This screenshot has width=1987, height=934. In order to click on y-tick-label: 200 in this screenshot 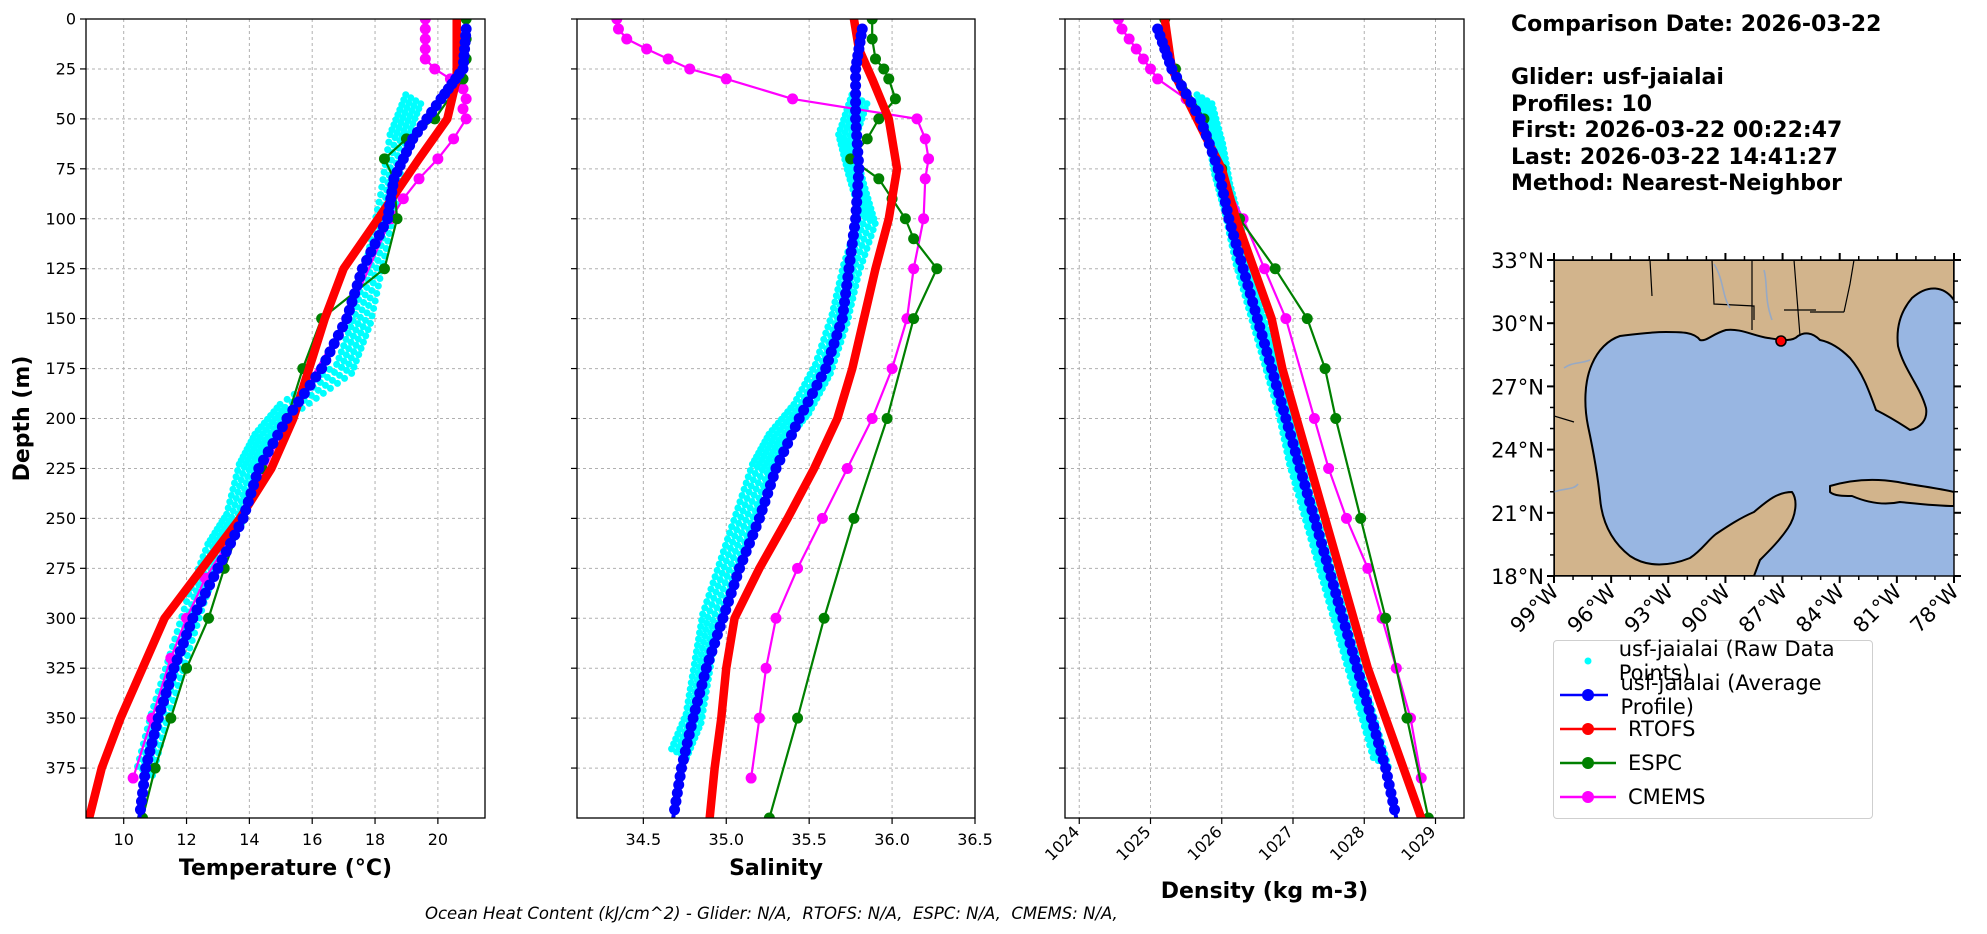, I will do `click(60, 418)`.